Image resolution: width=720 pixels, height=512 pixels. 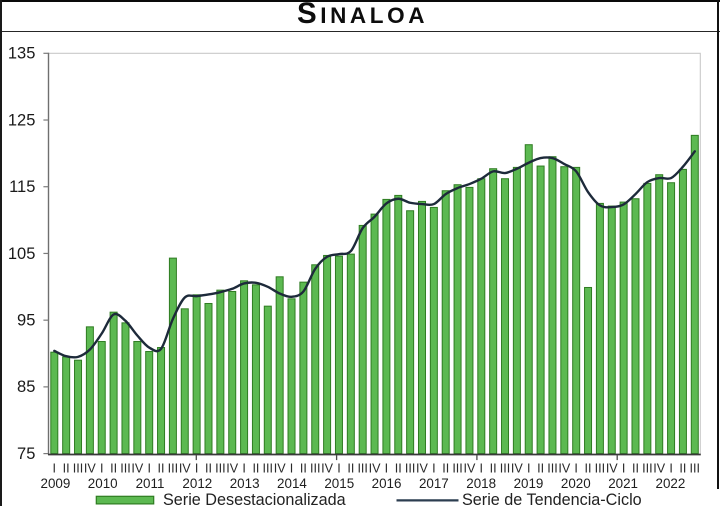 What do you see at coordinates (529, 483) in the screenshot?
I see `svg-text: 2019` at bounding box center [529, 483].